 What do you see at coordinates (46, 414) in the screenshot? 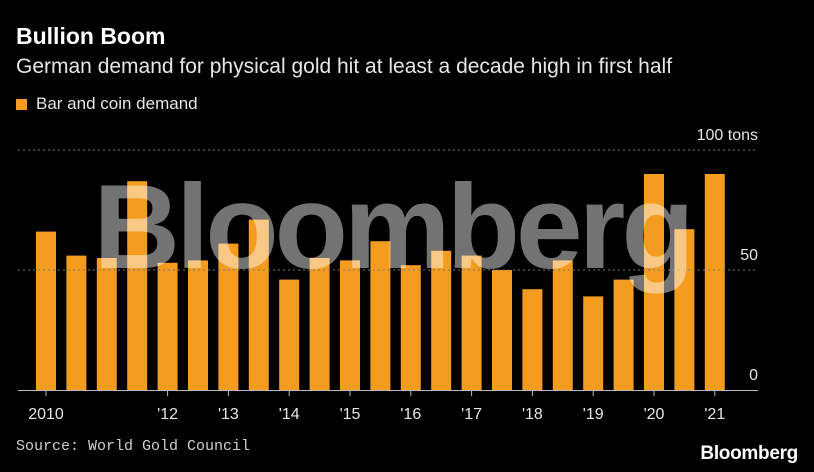
I see `x-tick-label: 2010` at bounding box center [46, 414].